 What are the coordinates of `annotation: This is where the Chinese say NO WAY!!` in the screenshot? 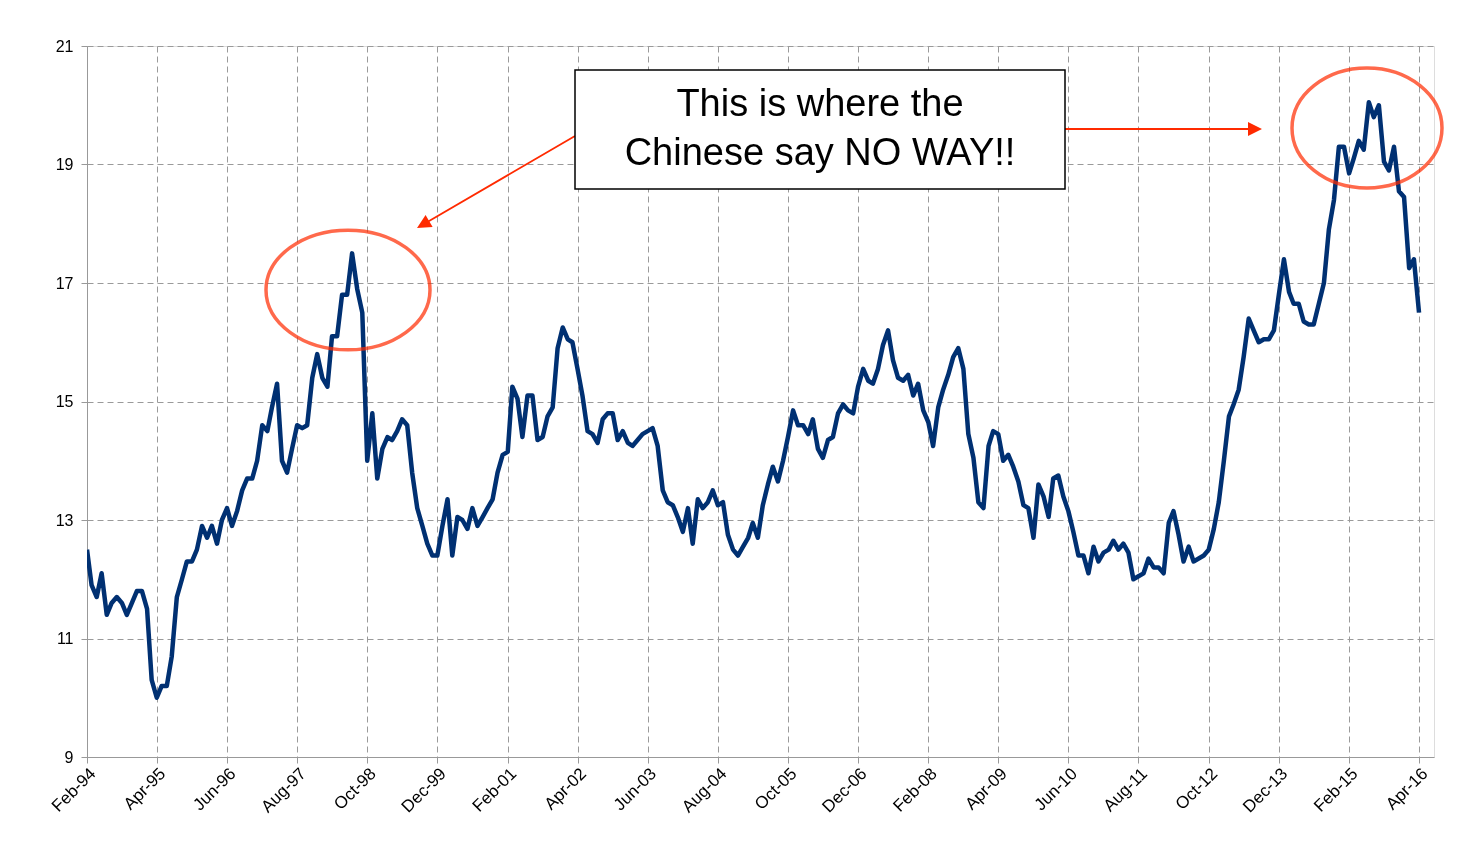 It's located at (820, 127).